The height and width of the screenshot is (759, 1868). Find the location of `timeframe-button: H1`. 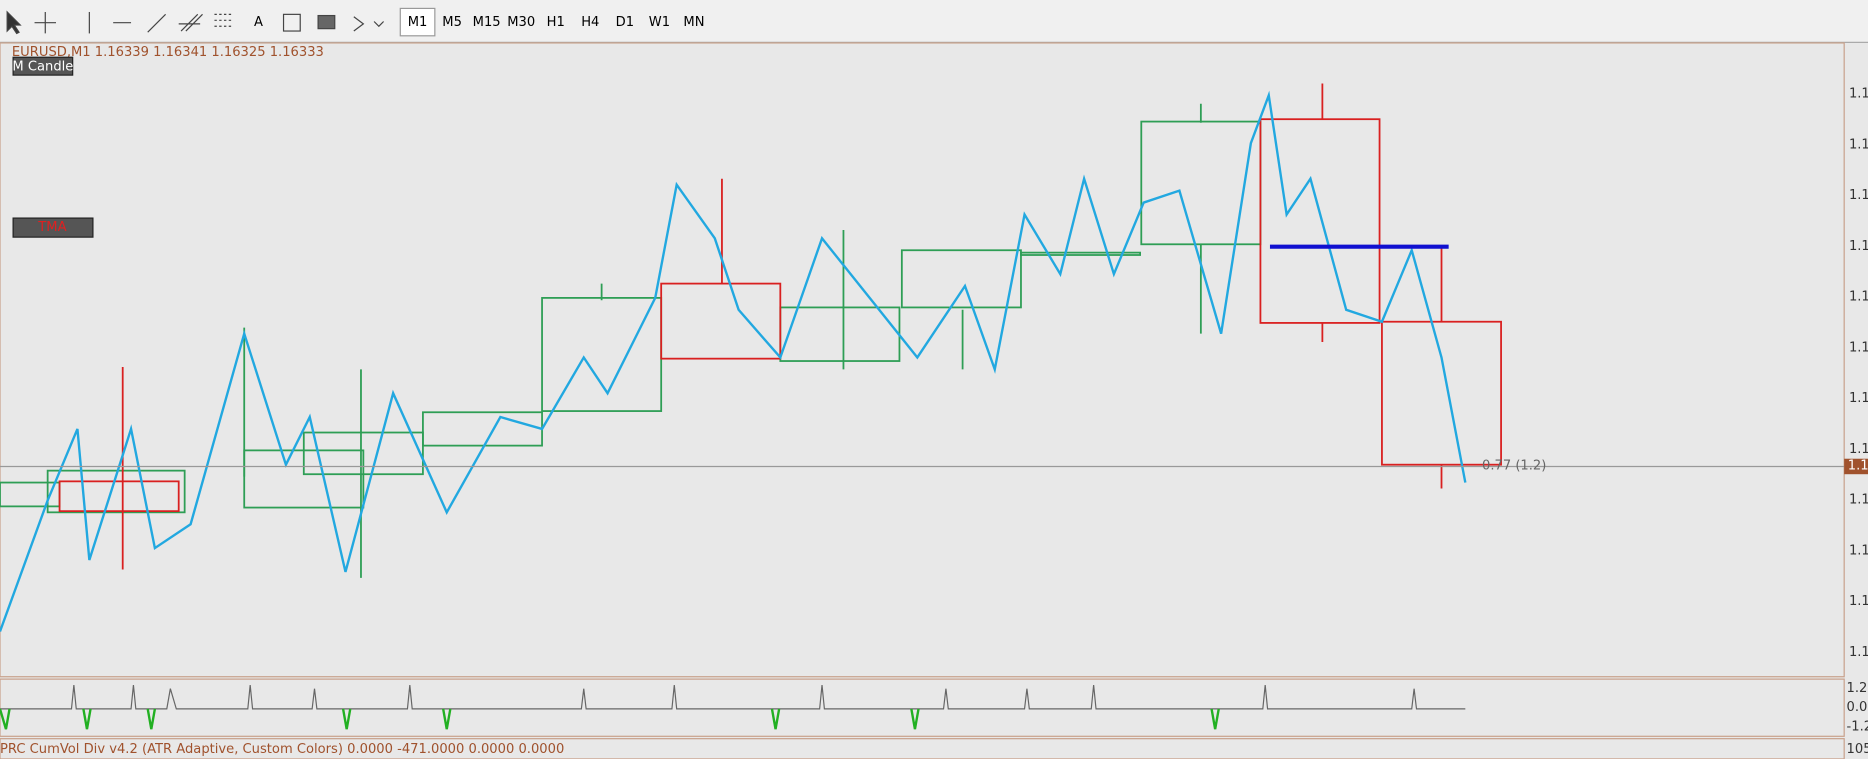

timeframe-button: H1 is located at coordinates (556, 22).